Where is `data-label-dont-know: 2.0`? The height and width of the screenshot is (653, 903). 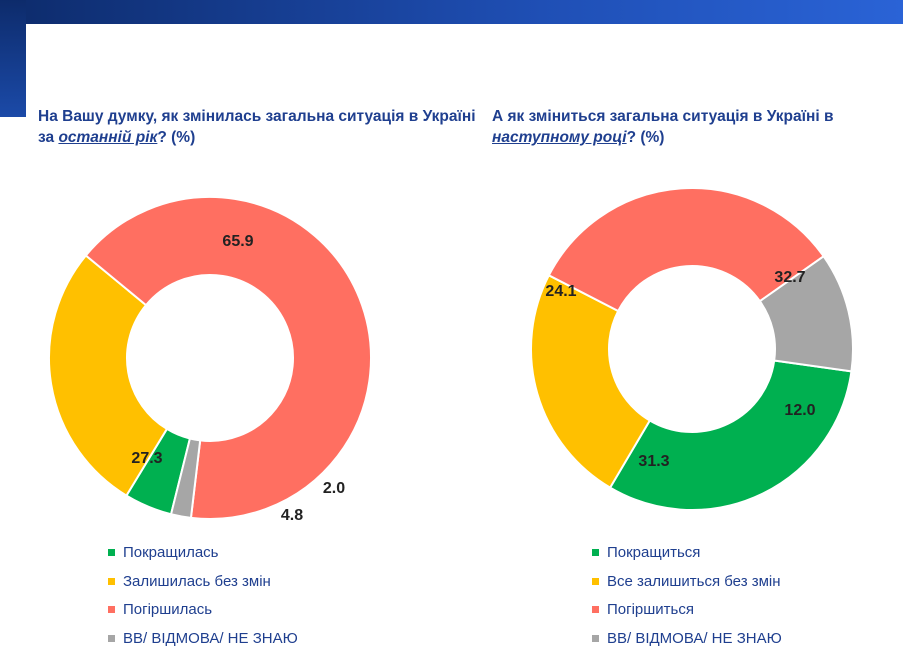
data-label-dont-know: 2.0 is located at coordinates (334, 488).